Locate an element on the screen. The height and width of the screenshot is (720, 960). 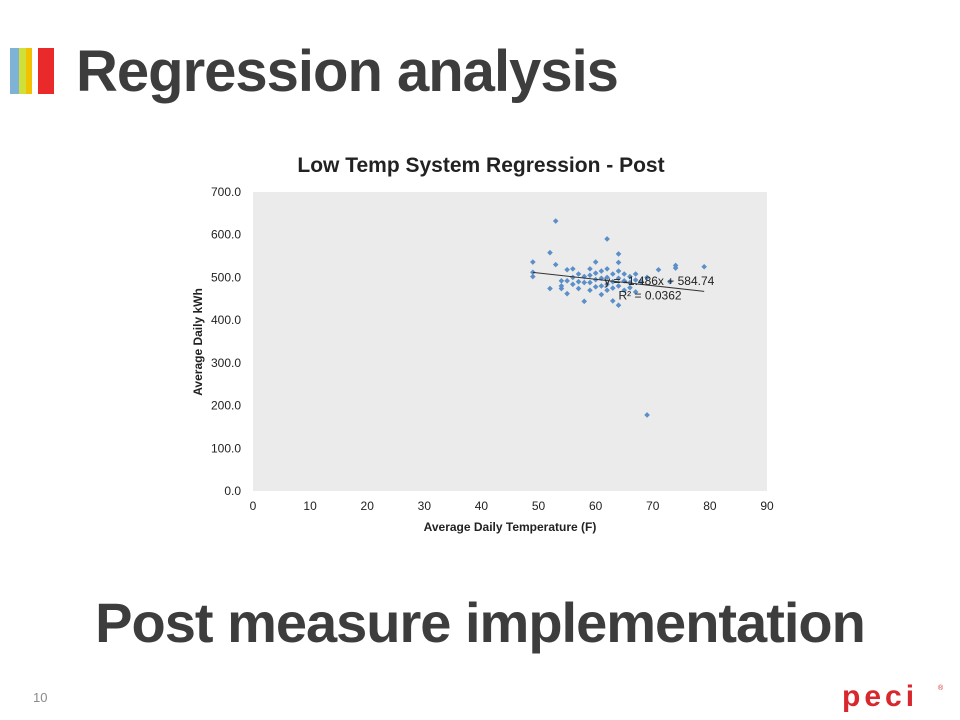
page-number: 10 is located at coordinates (40, 697).